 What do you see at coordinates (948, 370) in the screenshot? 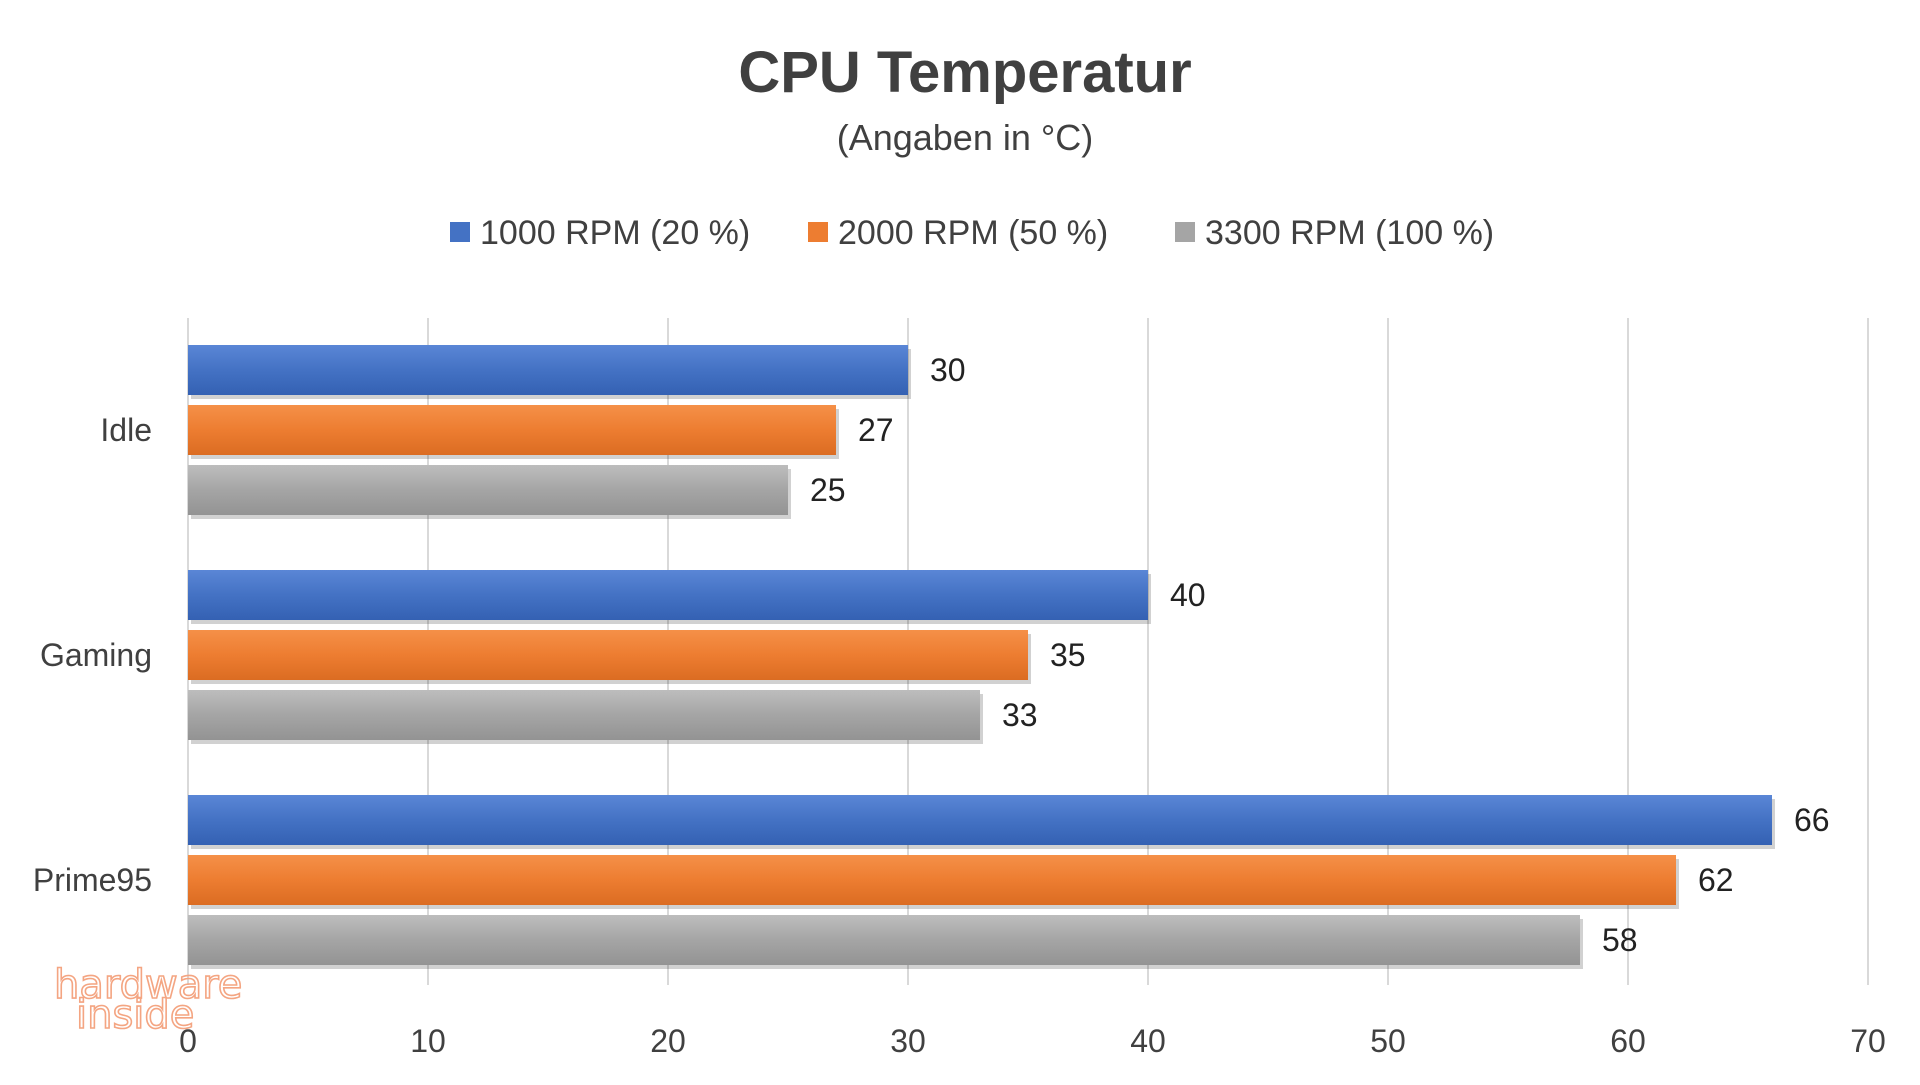
I see `data-label-idle-series-1: 30` at bounding box center [948, 370].